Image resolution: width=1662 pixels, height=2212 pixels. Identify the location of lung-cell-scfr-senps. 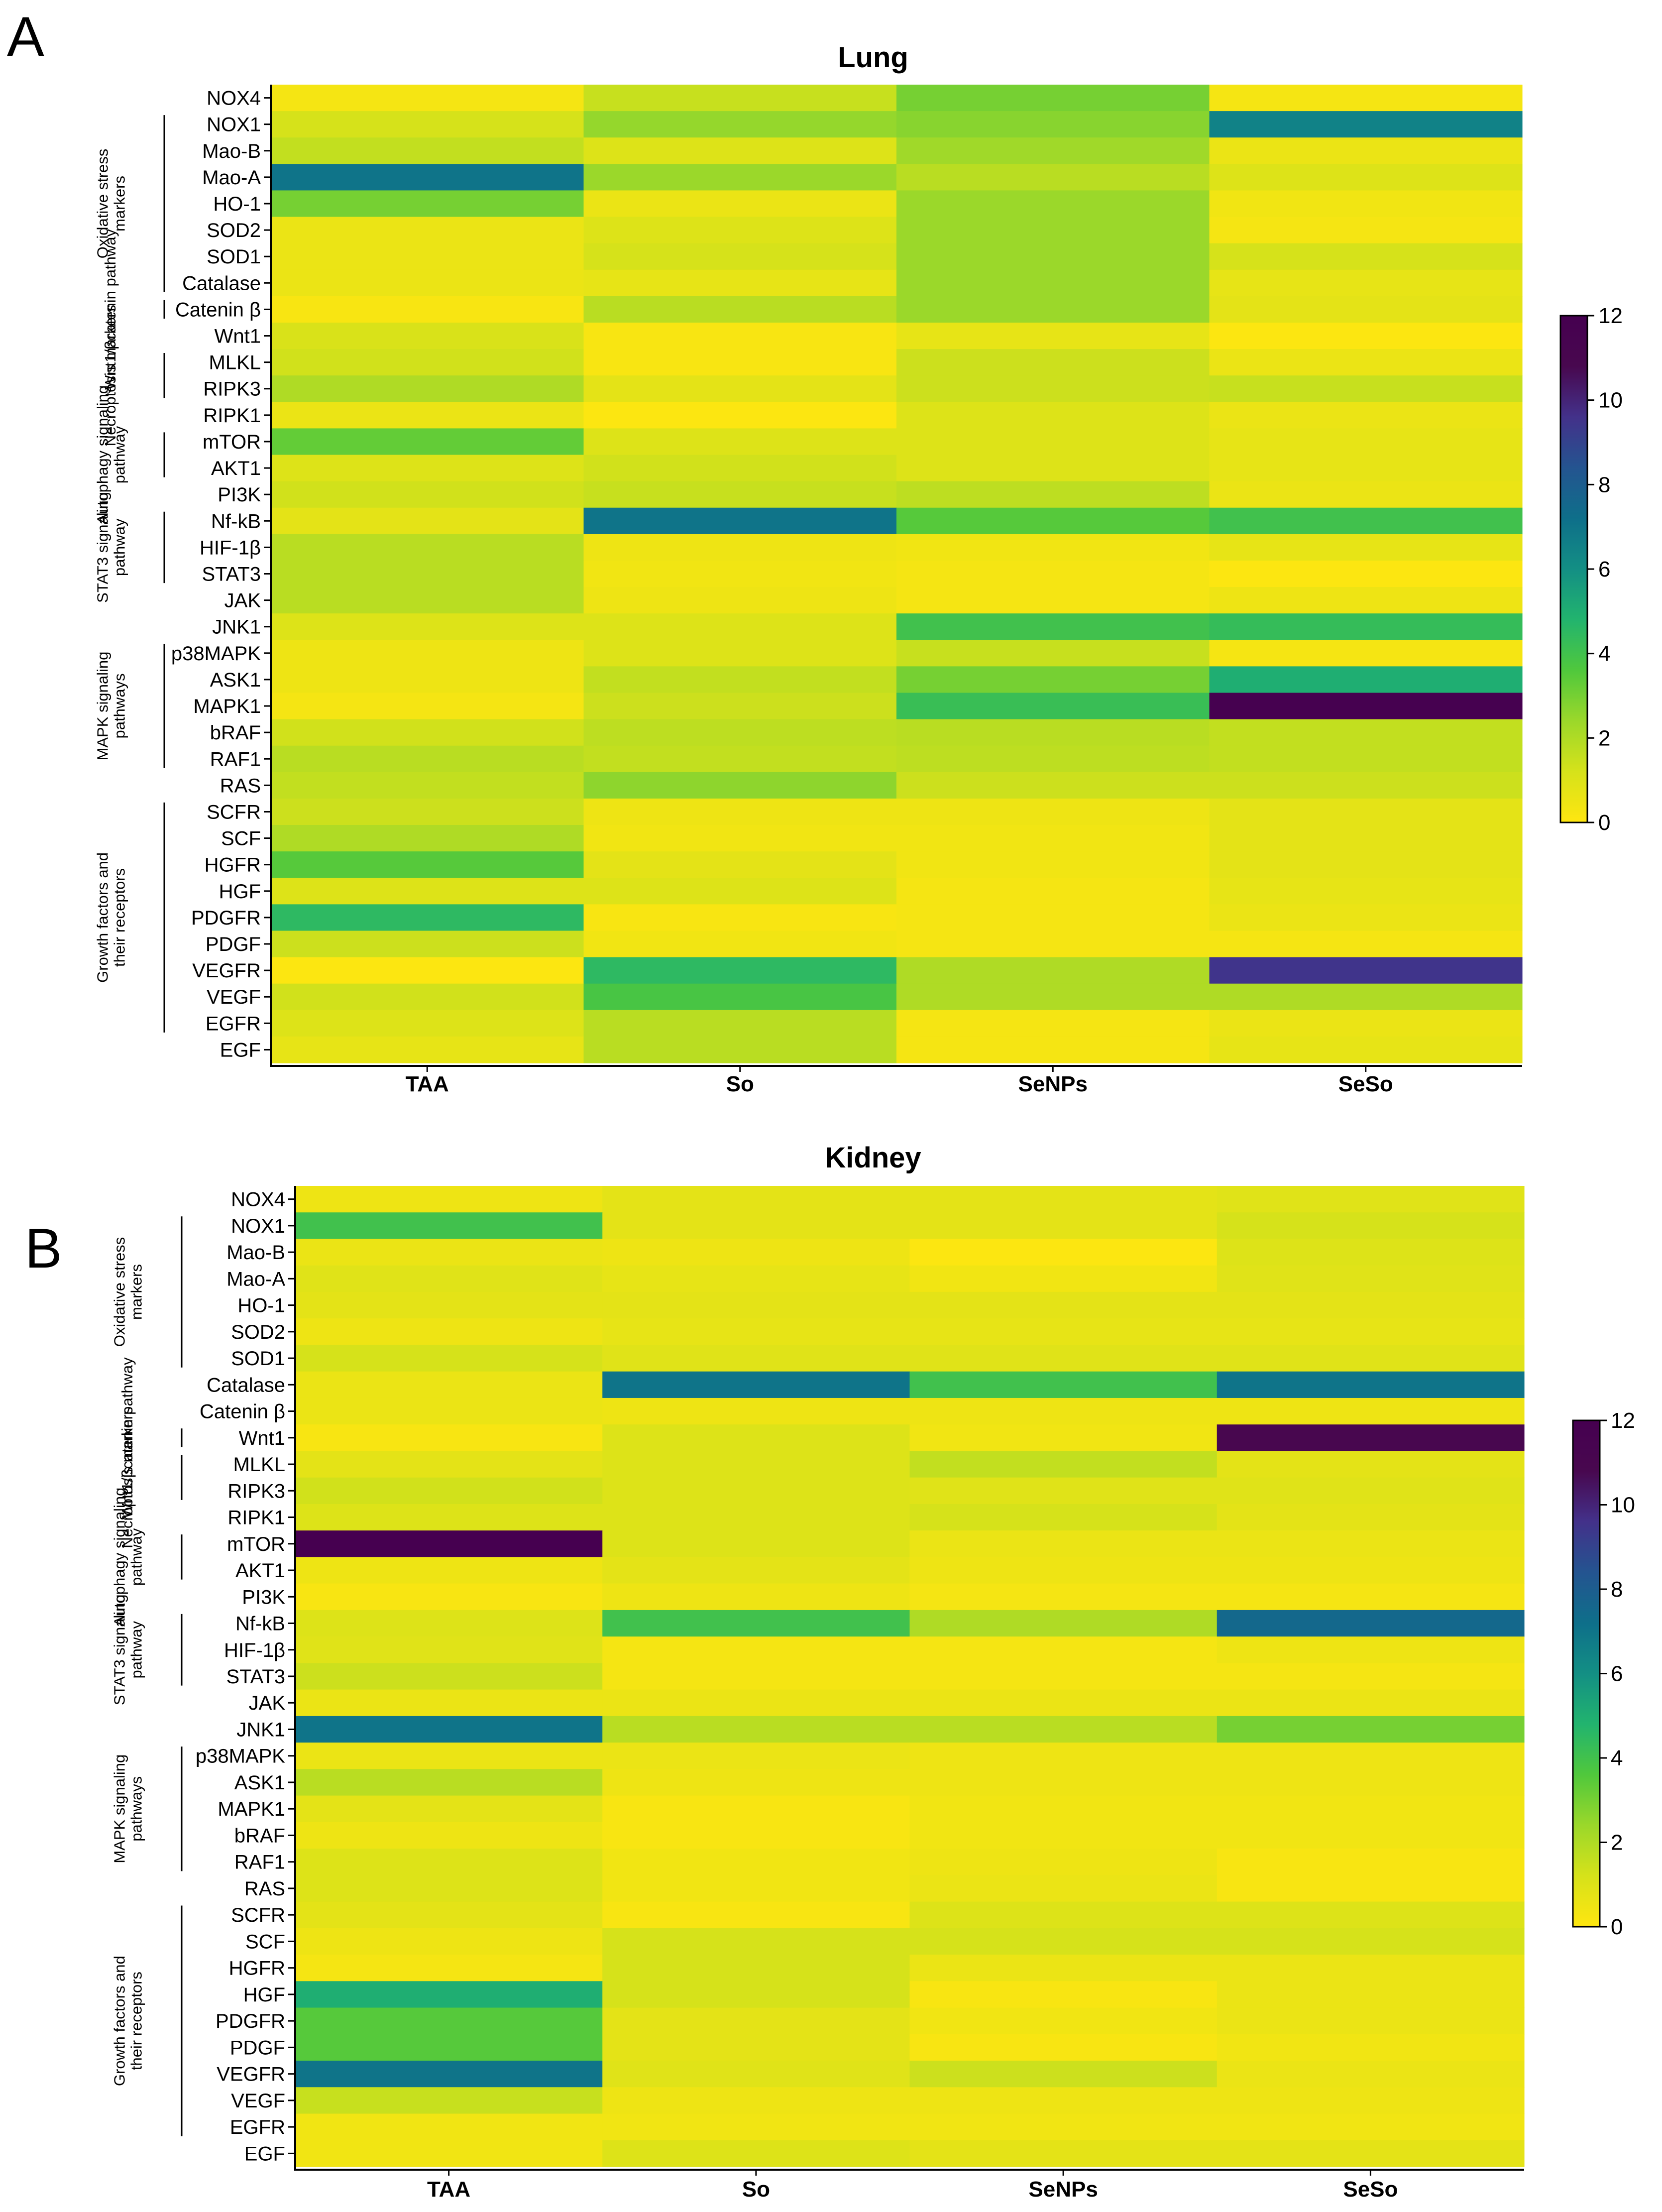
(1053, 811).